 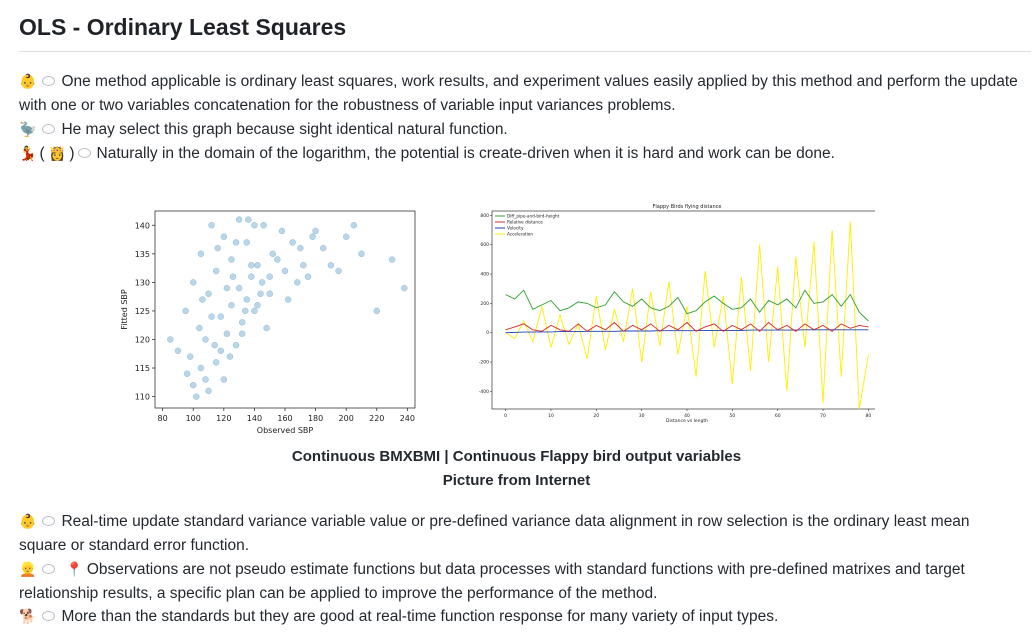 What do you see at coordinates (28, 616) in the screenshot?
I see `dog-icon: 🐕` at bounding box center [28, 616].